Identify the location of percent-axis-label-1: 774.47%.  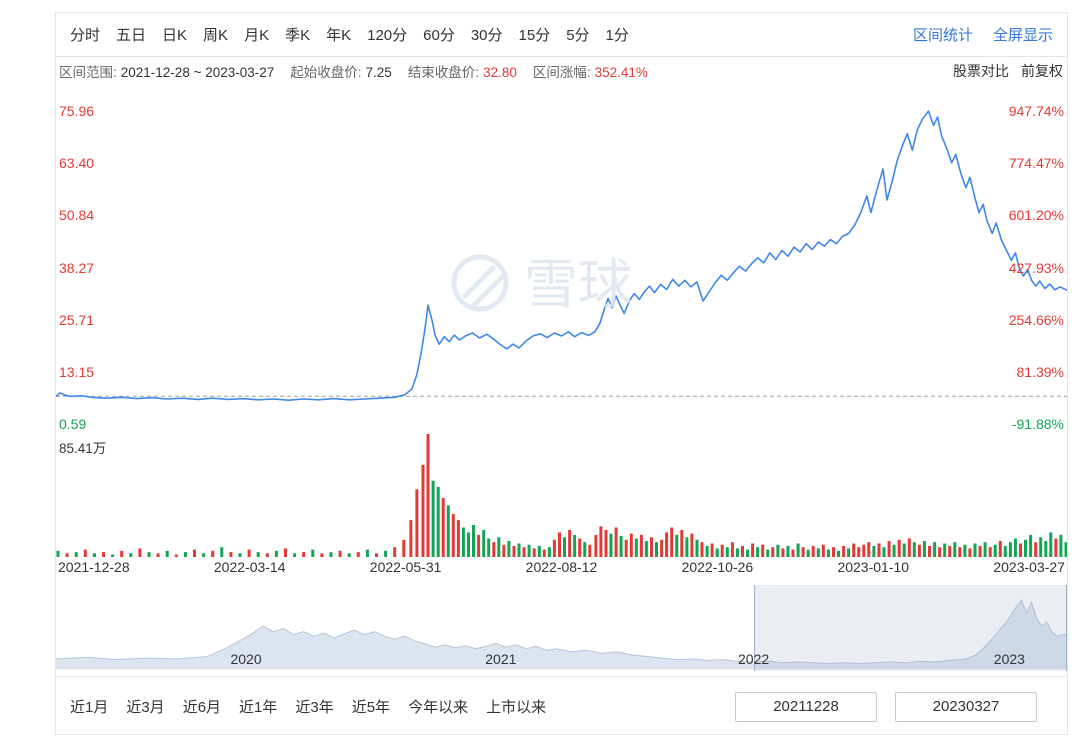
(1036, 163).